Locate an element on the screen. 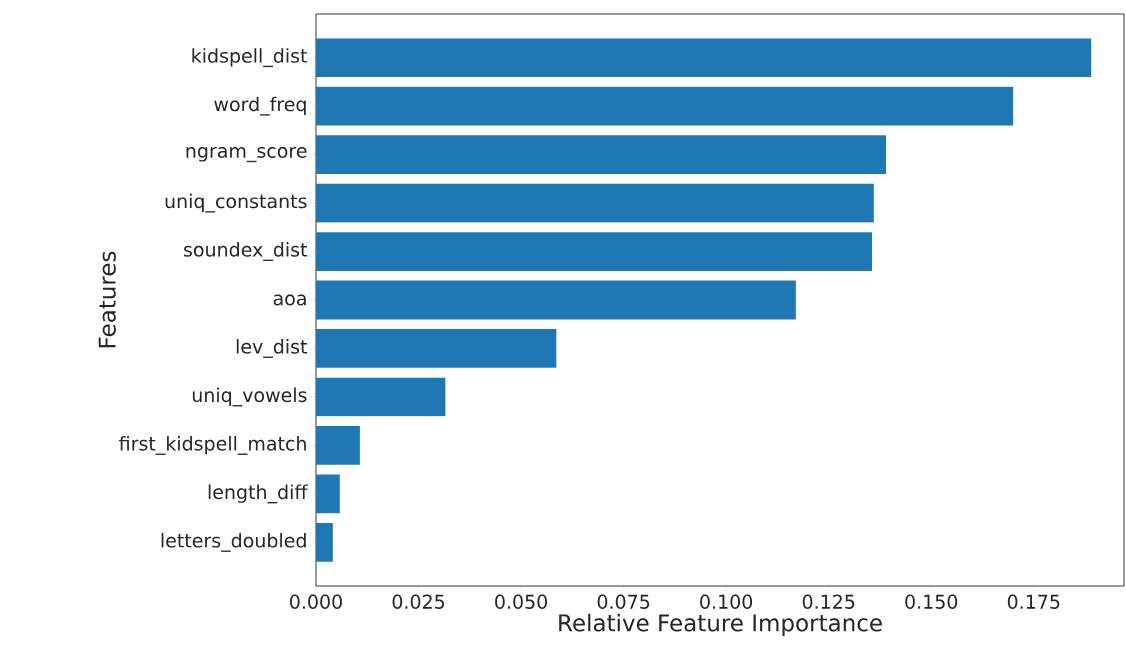 The height and width of the screenshot is (664, 1126). y-tick-label: aoa is located at coordinates (289, 300).